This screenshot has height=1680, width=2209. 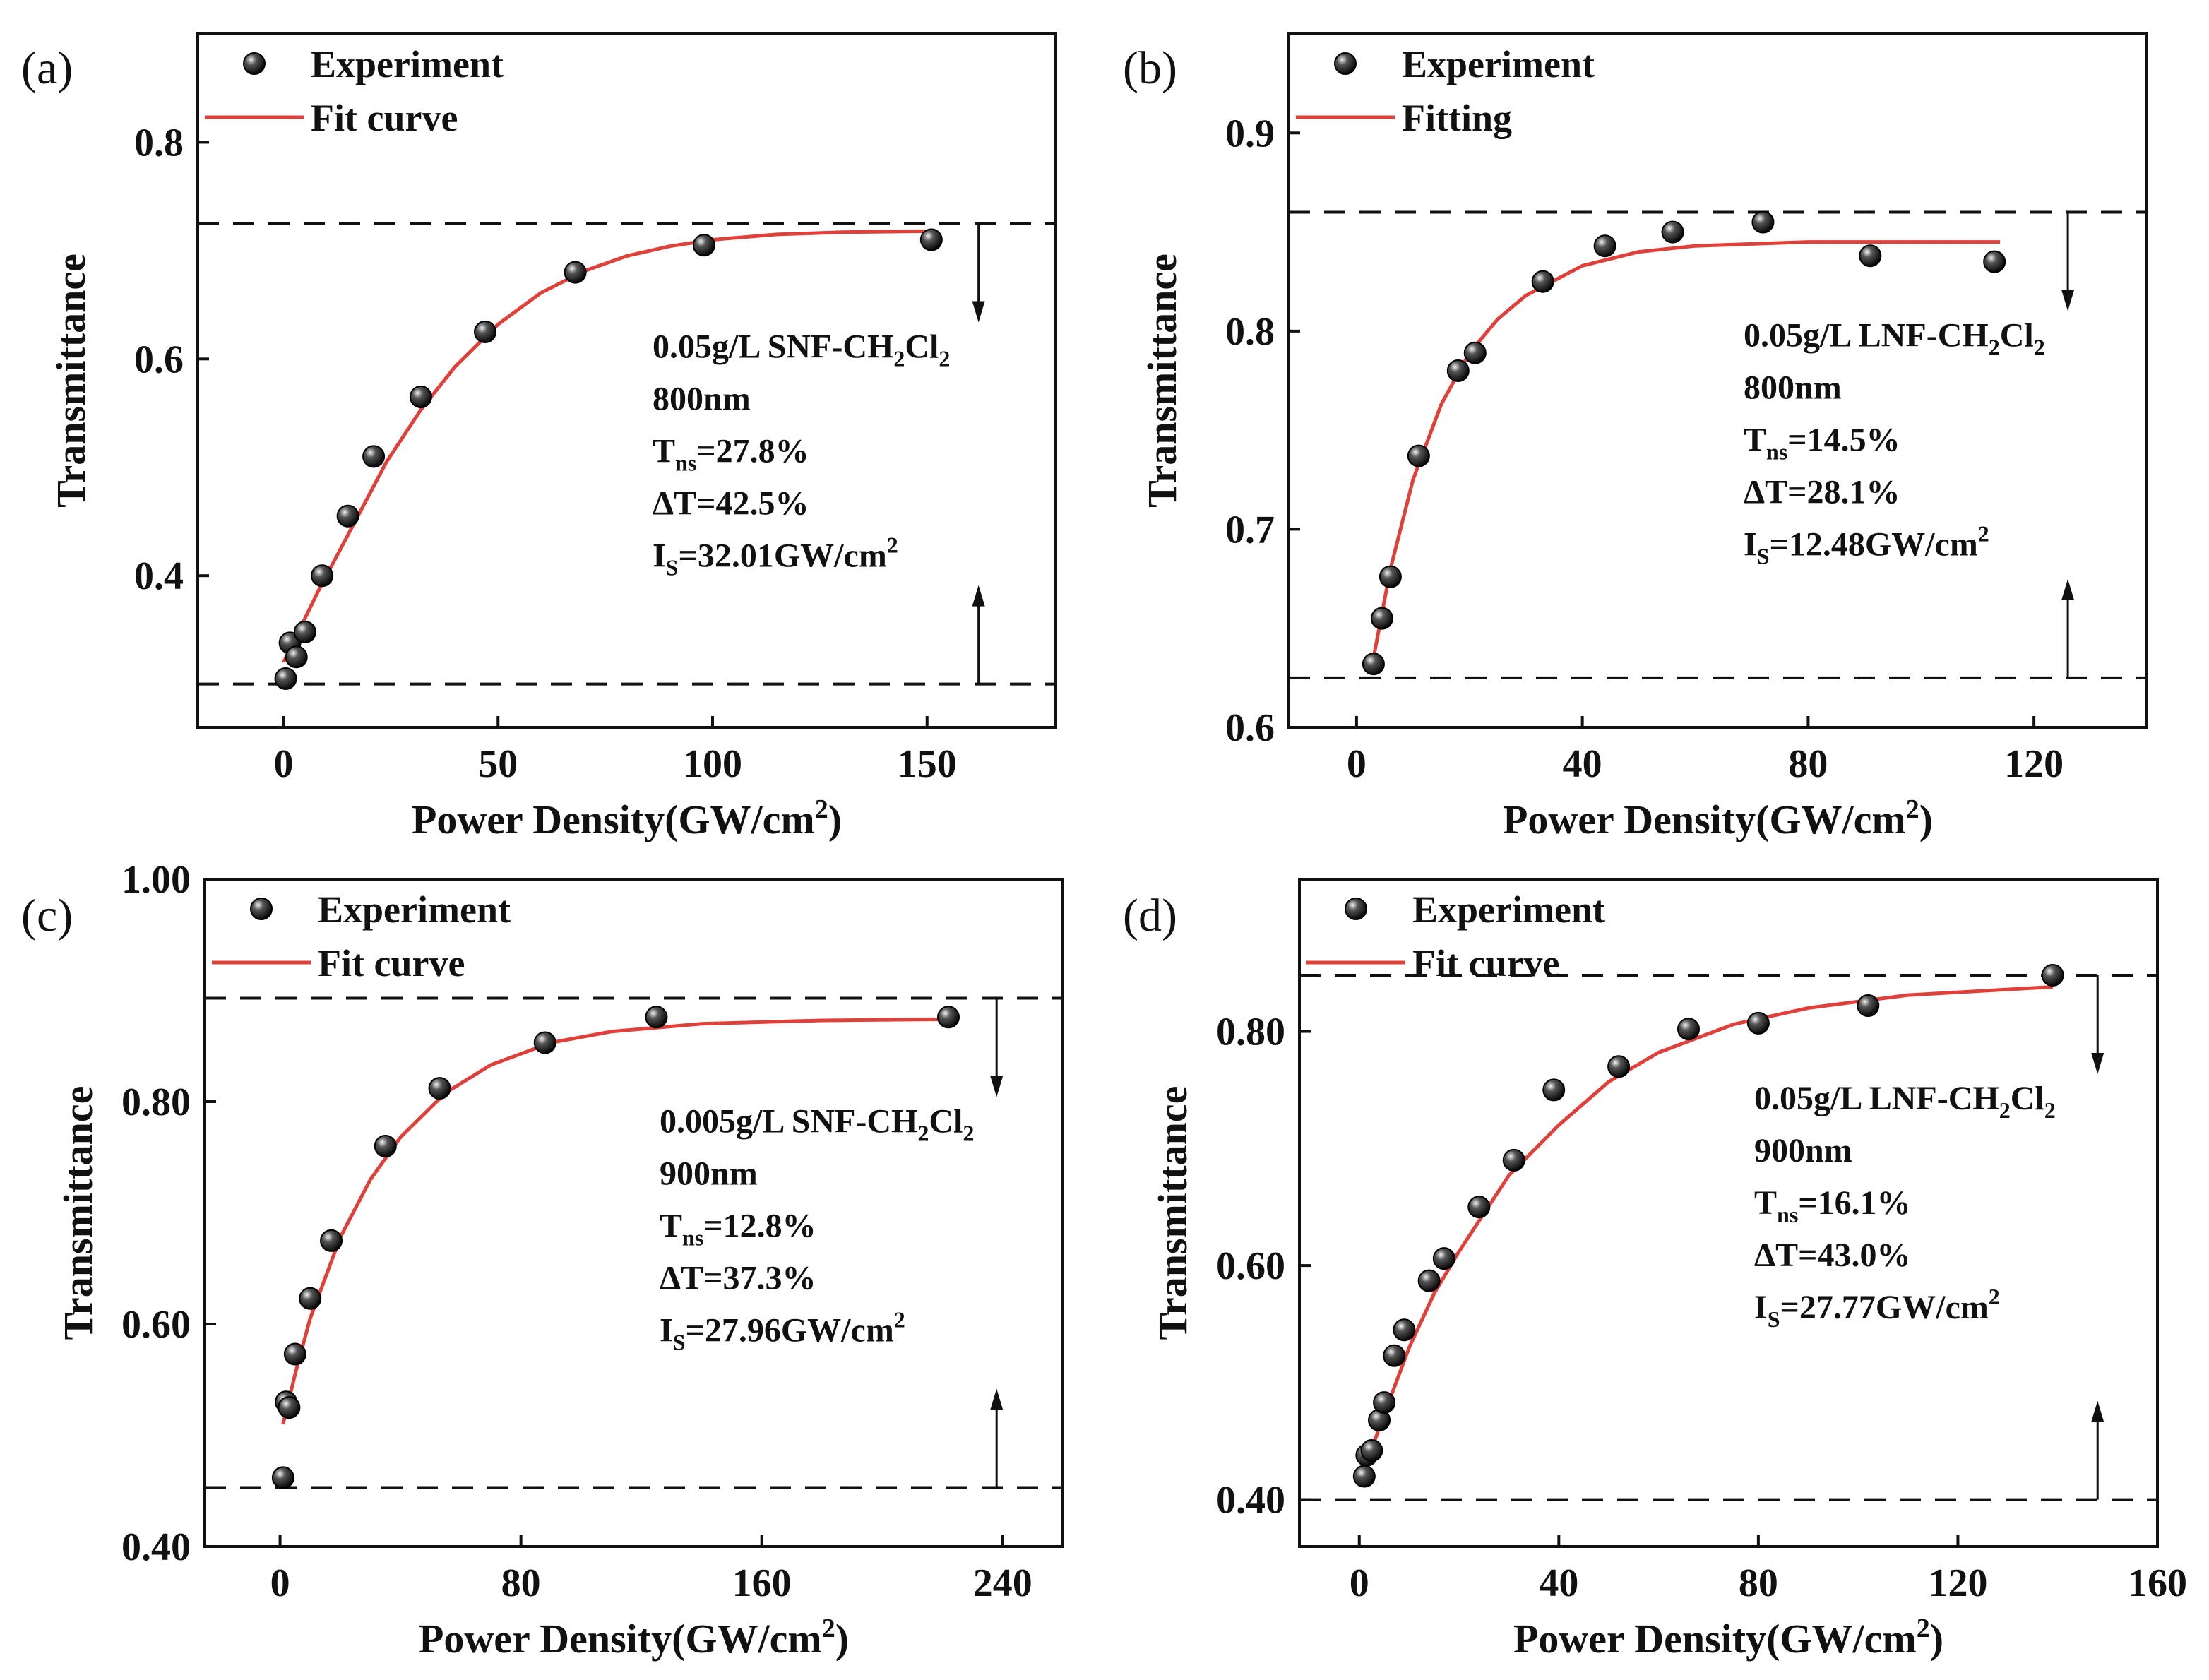 What do you see at coordinates (159, 359) in the screenshot?
I see `y-tick-label: 0.6` at bounding box center [159, 359].